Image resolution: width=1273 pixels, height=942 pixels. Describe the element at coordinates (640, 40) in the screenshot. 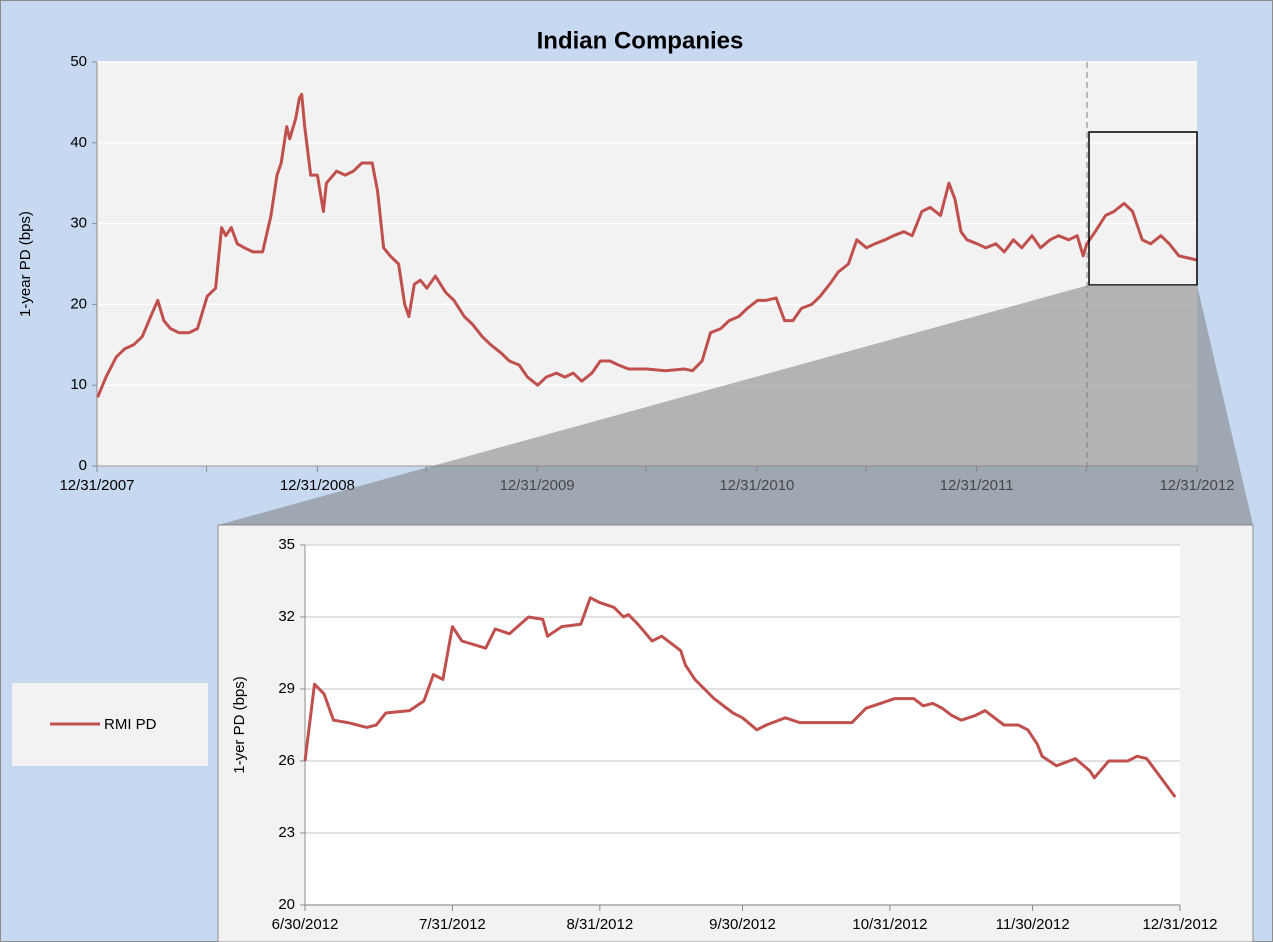

I see `chart-title: Indian Companies` at that location.